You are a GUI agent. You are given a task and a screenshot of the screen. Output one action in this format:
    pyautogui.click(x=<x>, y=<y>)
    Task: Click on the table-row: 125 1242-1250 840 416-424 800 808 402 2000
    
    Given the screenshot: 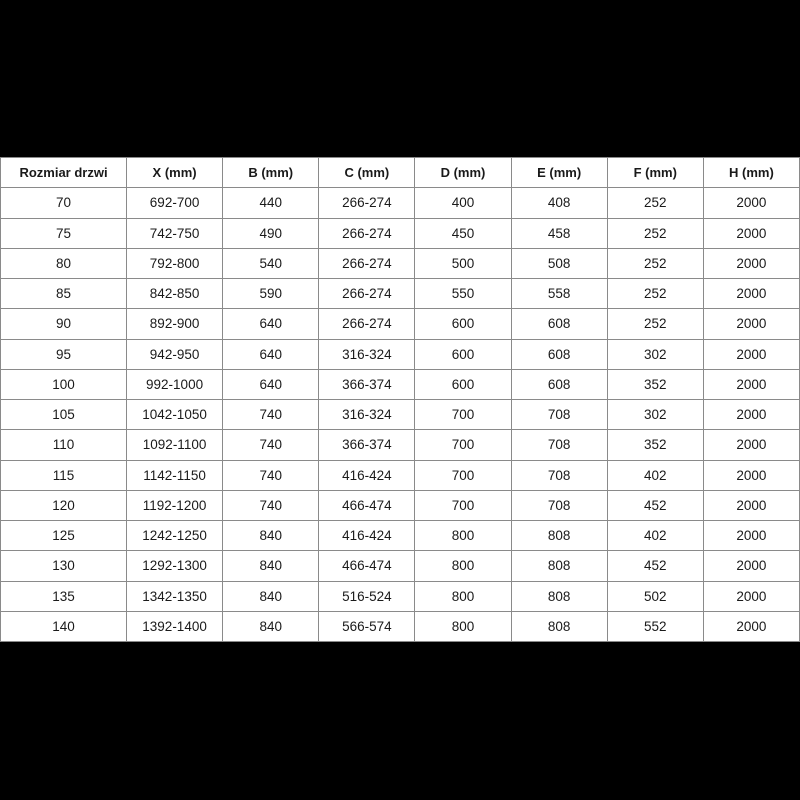 What is the action you would take?
    pyautogui.click(x=400, y=535)
    